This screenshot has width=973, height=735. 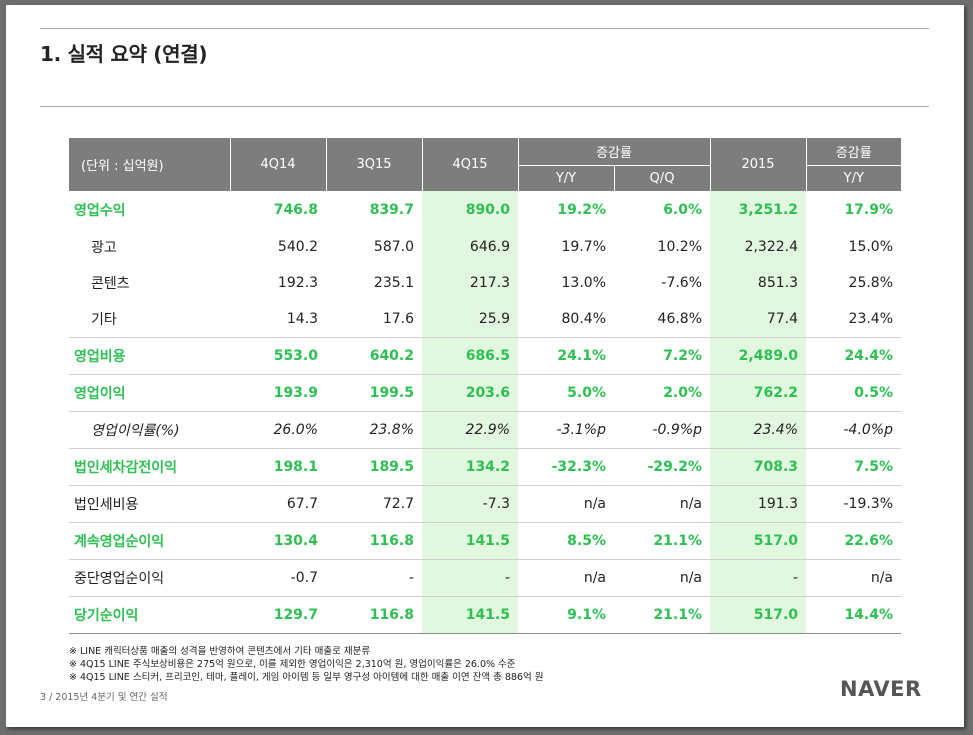 I want to click on cell-4q14: -0.7, so click(x=278, y=578).